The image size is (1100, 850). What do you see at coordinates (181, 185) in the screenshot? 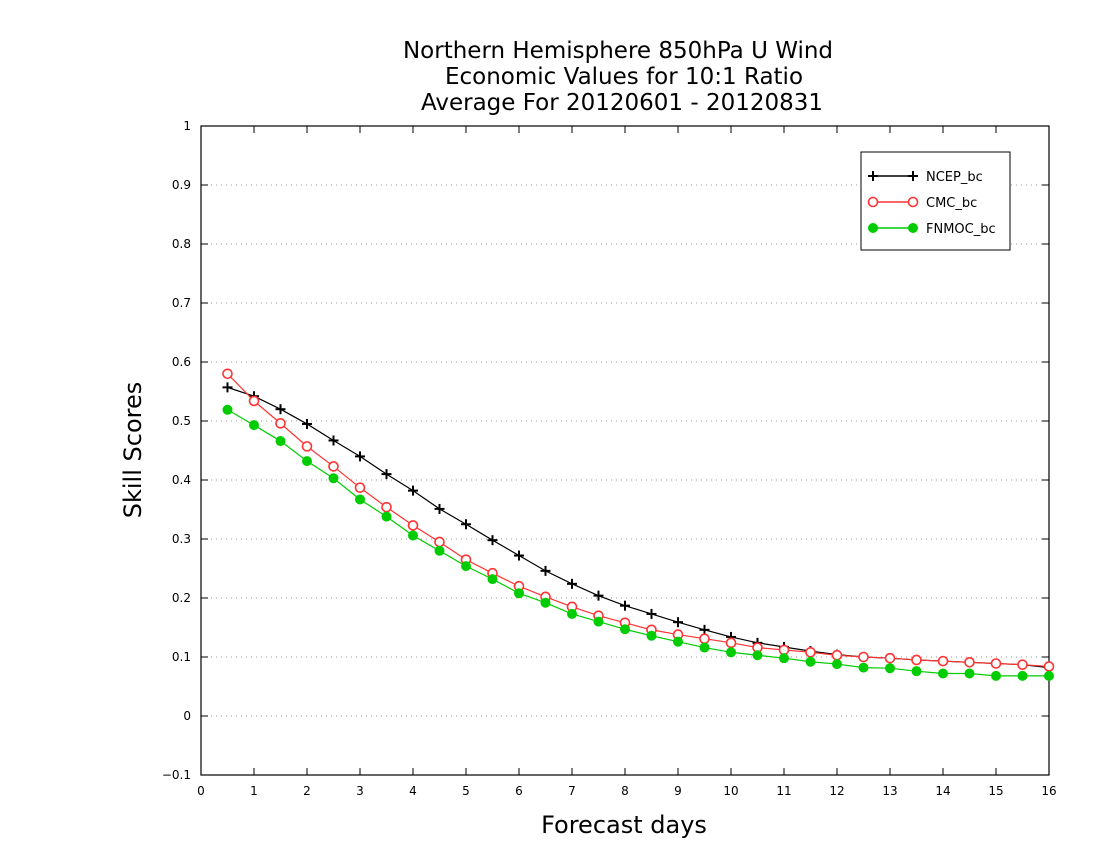
I see `y-tick-label: 0.9` at bounding box center [181, 185].